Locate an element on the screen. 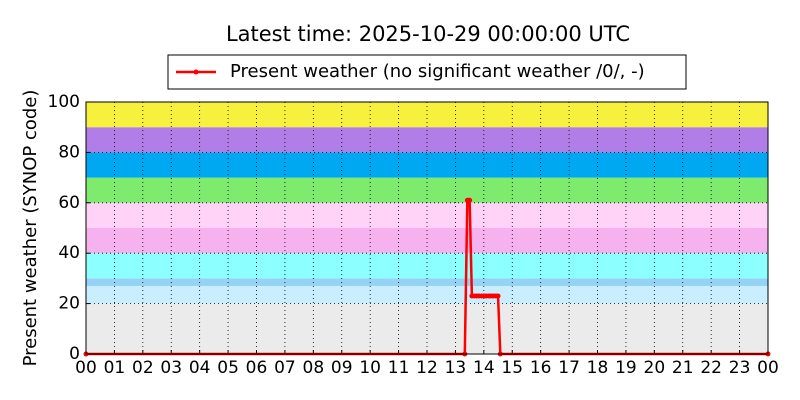 The image size is (800, 400). x-tick-label: 13 is located at coordinates (456, 368).